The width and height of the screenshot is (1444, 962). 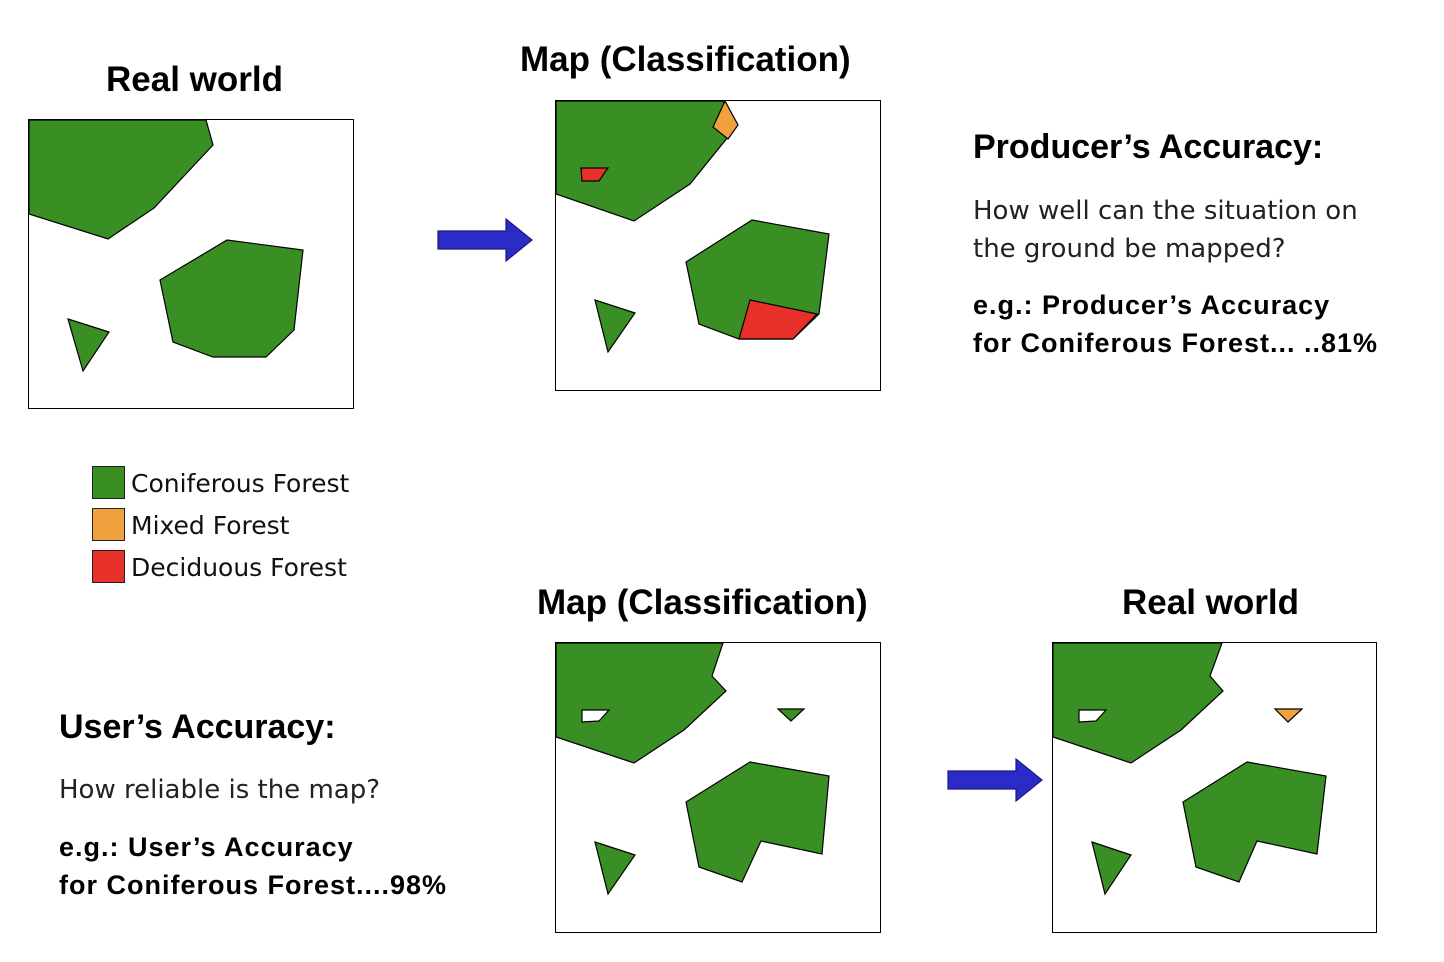 What do you see at coordinates (220, 790) in the screenshot?
I see `users-accuracy-question: How reliable is the map?` at bounding box center [220, 790].